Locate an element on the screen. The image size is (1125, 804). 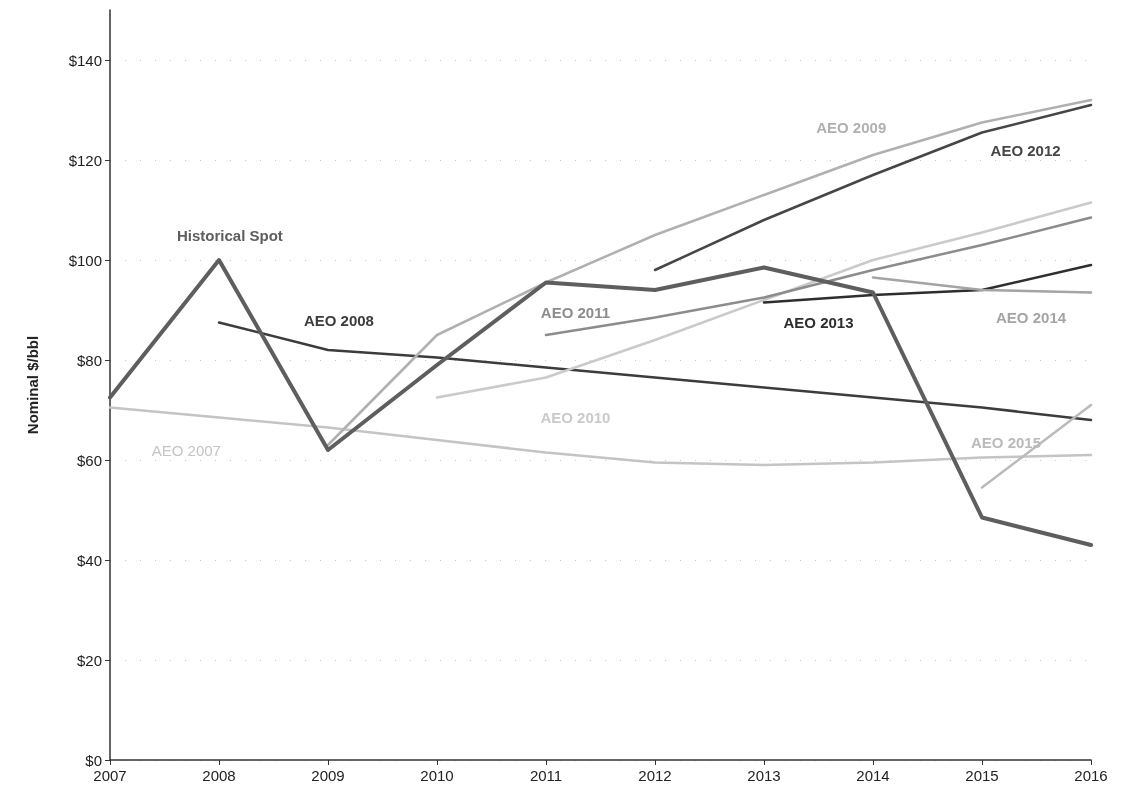
y-tick-label: $40 is located at coordinates (89, 560).